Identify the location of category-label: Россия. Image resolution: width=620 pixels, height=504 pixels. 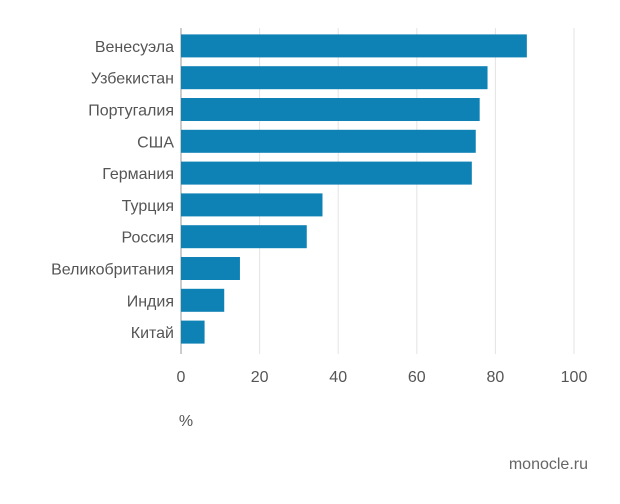
(148, 238).